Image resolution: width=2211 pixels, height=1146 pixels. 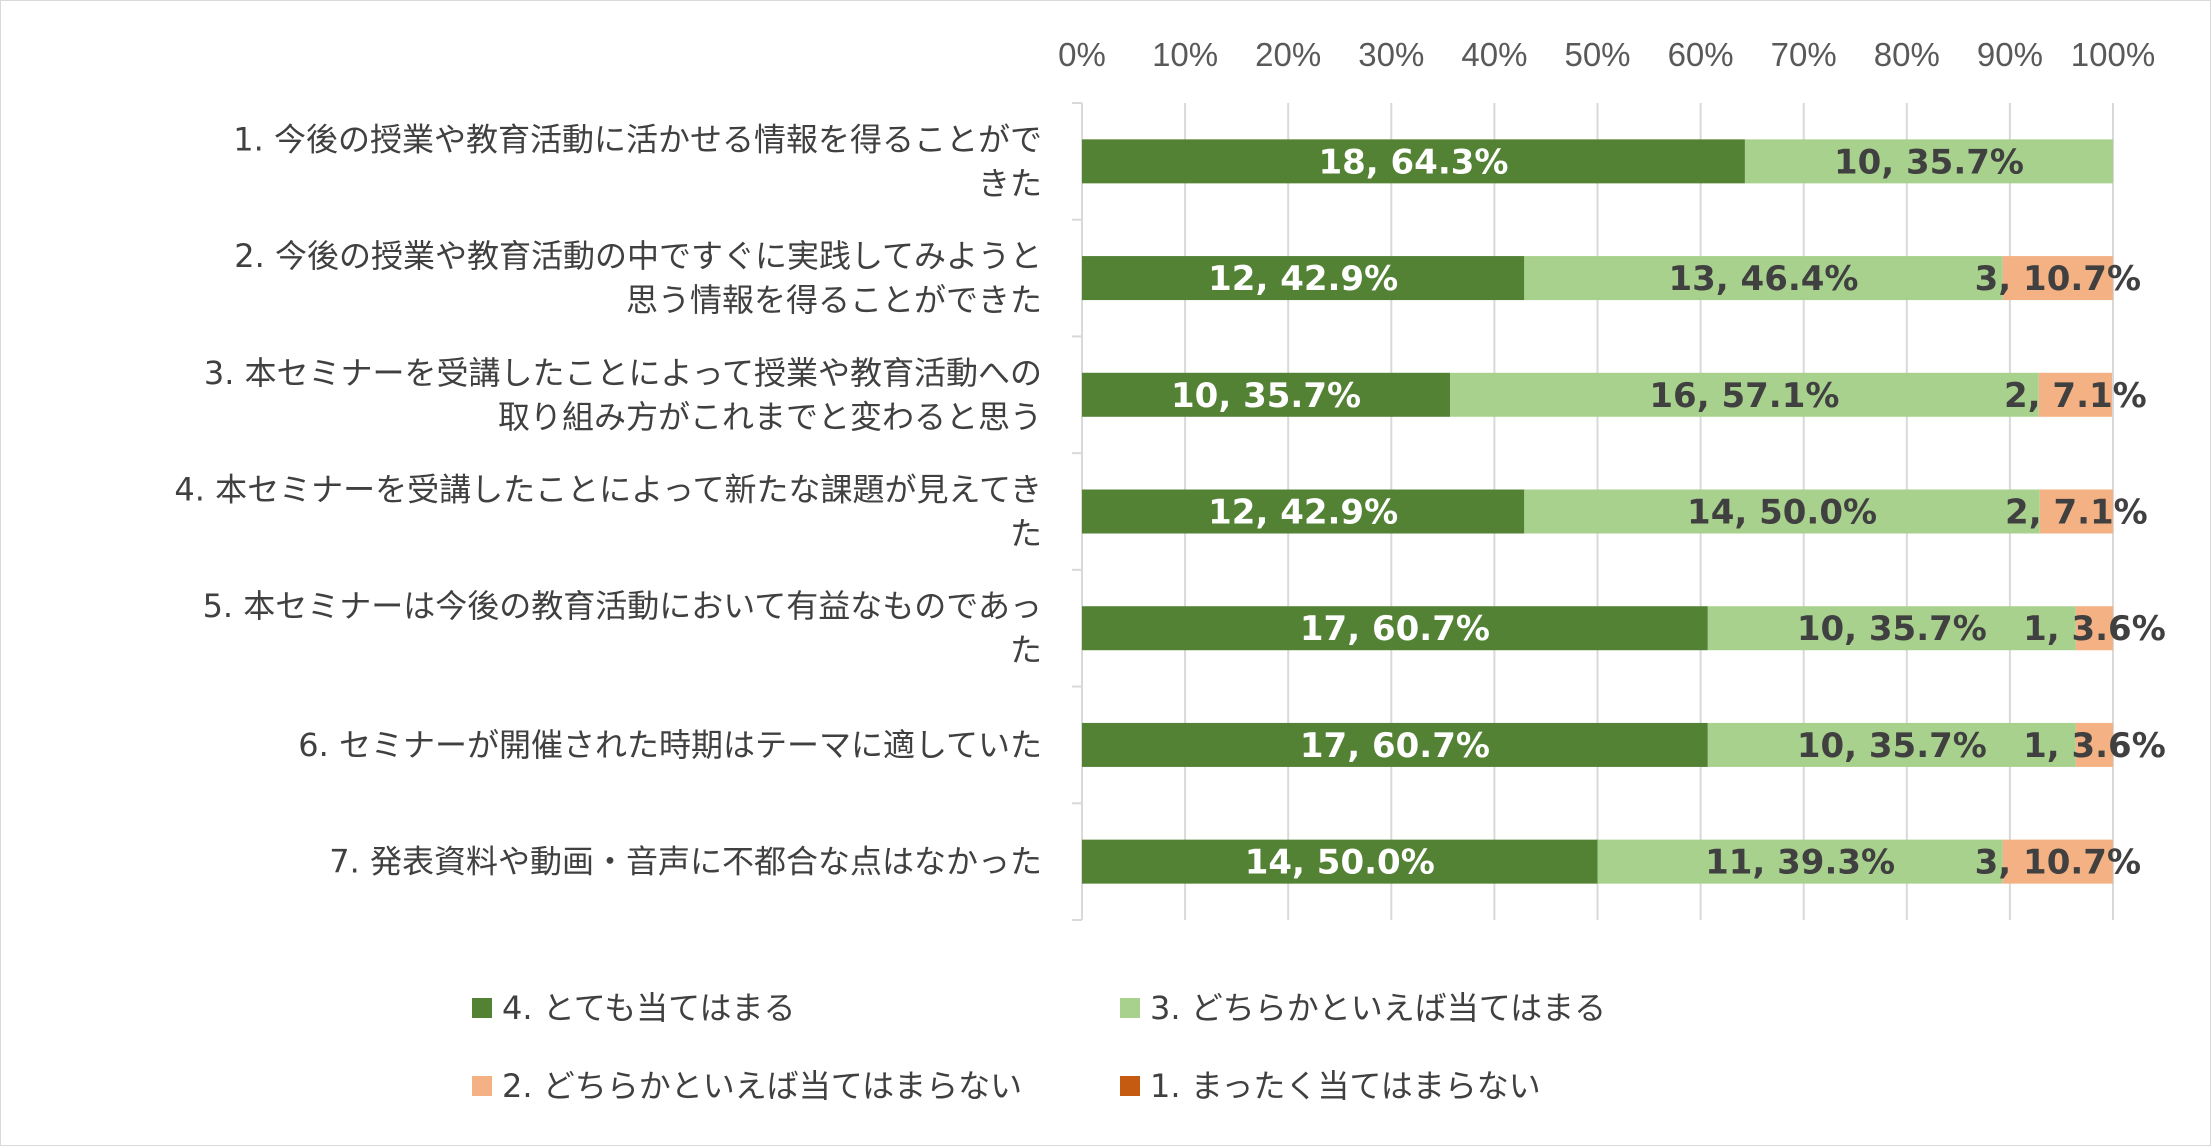 What do you see at coordinates (1345, 1086) in the screenshot?
I see `legend-label: 1. まったく当てはまらない` at bounding box center [1345, 1086].